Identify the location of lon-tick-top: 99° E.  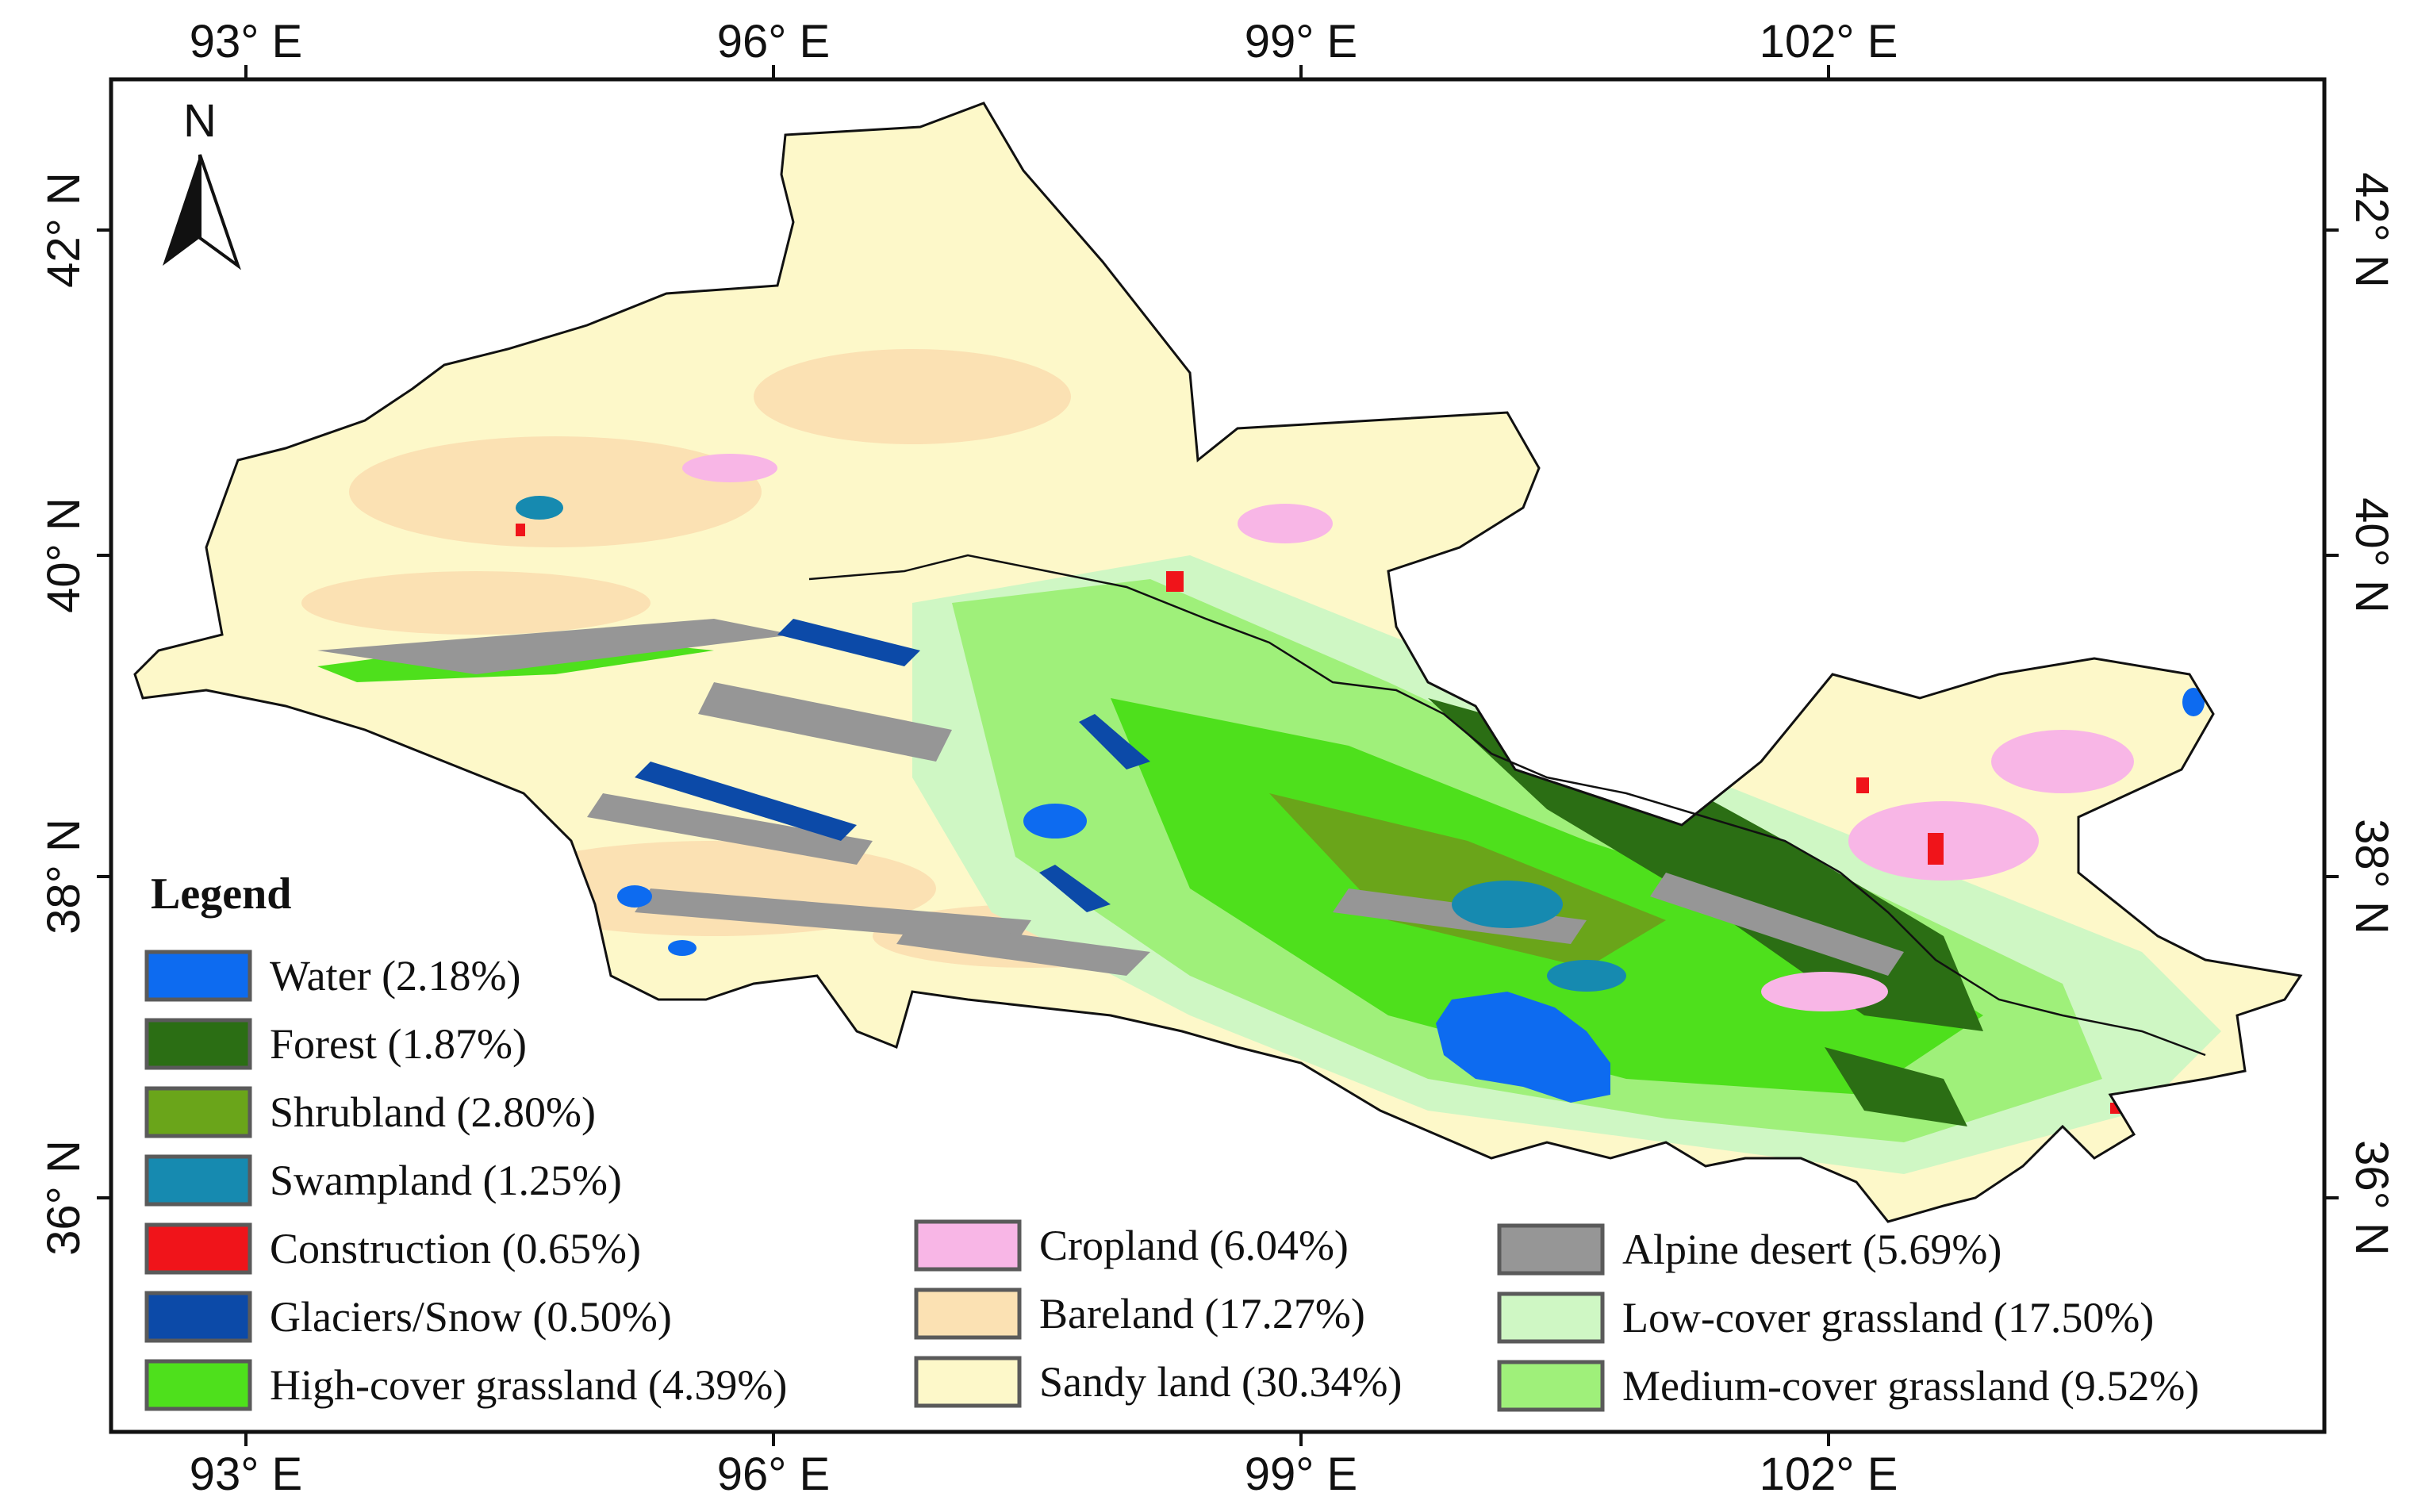
(1302, 42).